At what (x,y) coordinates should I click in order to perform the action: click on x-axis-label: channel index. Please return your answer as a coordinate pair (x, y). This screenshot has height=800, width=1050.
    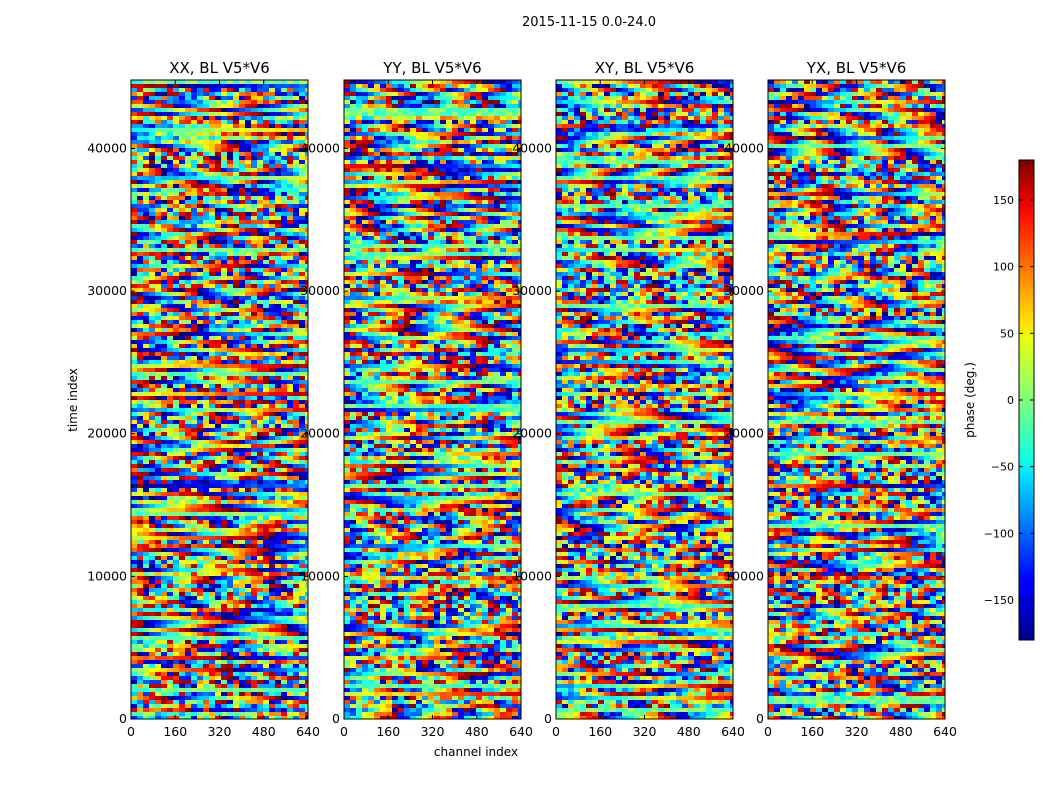
    Looking at the image, I should click on (476, 752).